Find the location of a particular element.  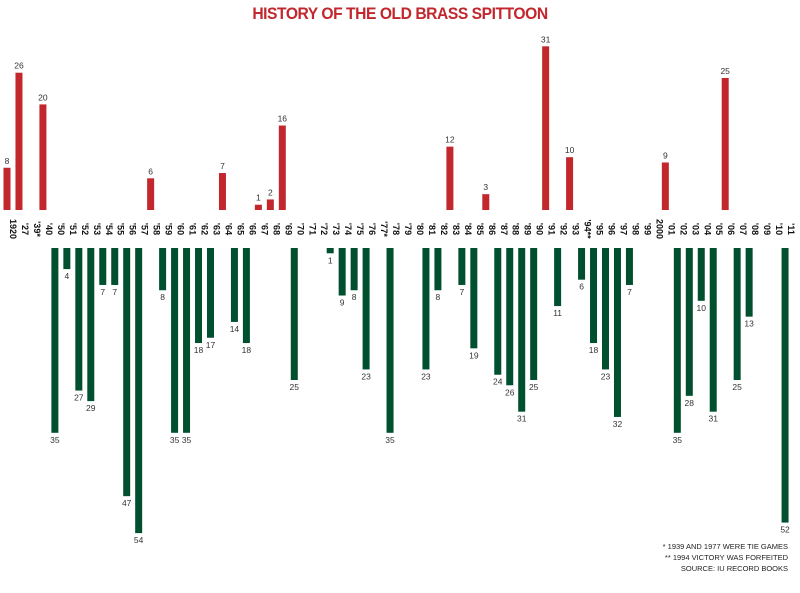

x-tick-label: '03 is located at coordinates (695, 229).